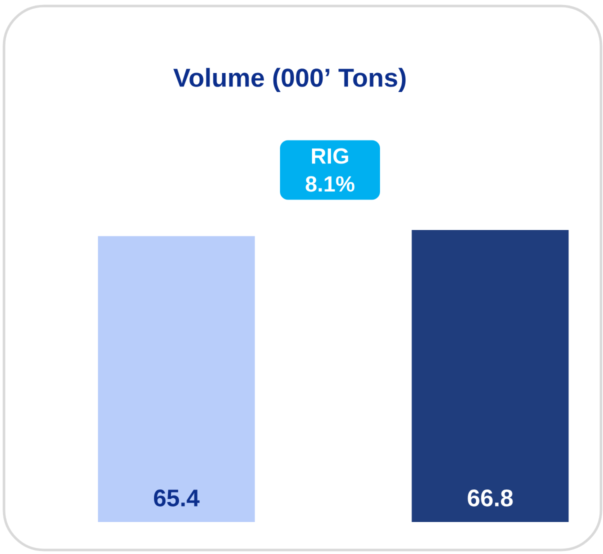 The image size is (603, 554). Describe the element at coordinates (289, 80) in the screenshot. I see `chart-title: Volume (000’ Tons)` at that location.